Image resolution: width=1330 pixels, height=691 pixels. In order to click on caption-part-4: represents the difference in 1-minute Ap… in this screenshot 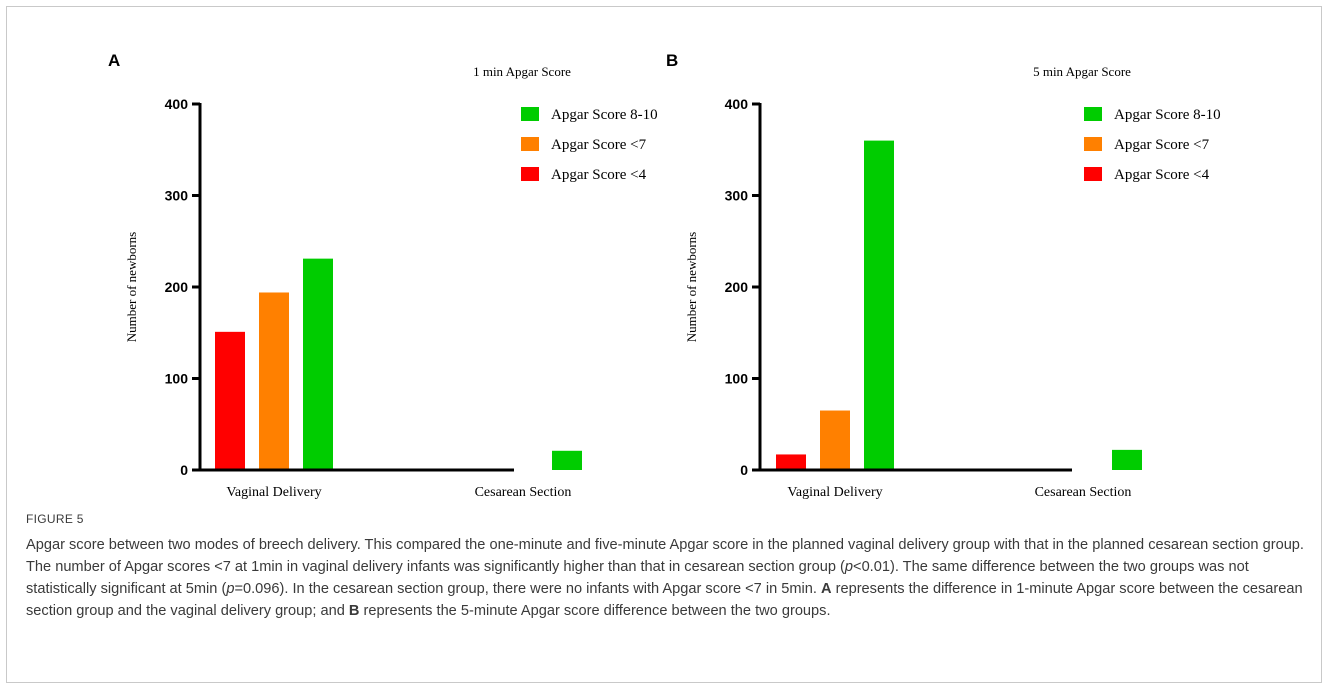, I will do `click(664, 600)`.